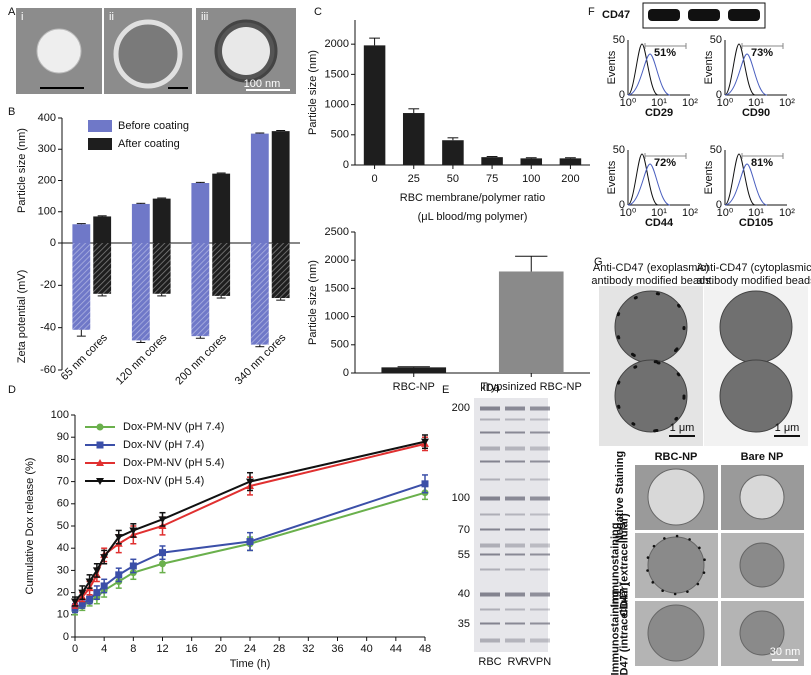 The width and height of the screenshot is (811, 675). I want to click on y-axis-label: Events, so click(612, 177).